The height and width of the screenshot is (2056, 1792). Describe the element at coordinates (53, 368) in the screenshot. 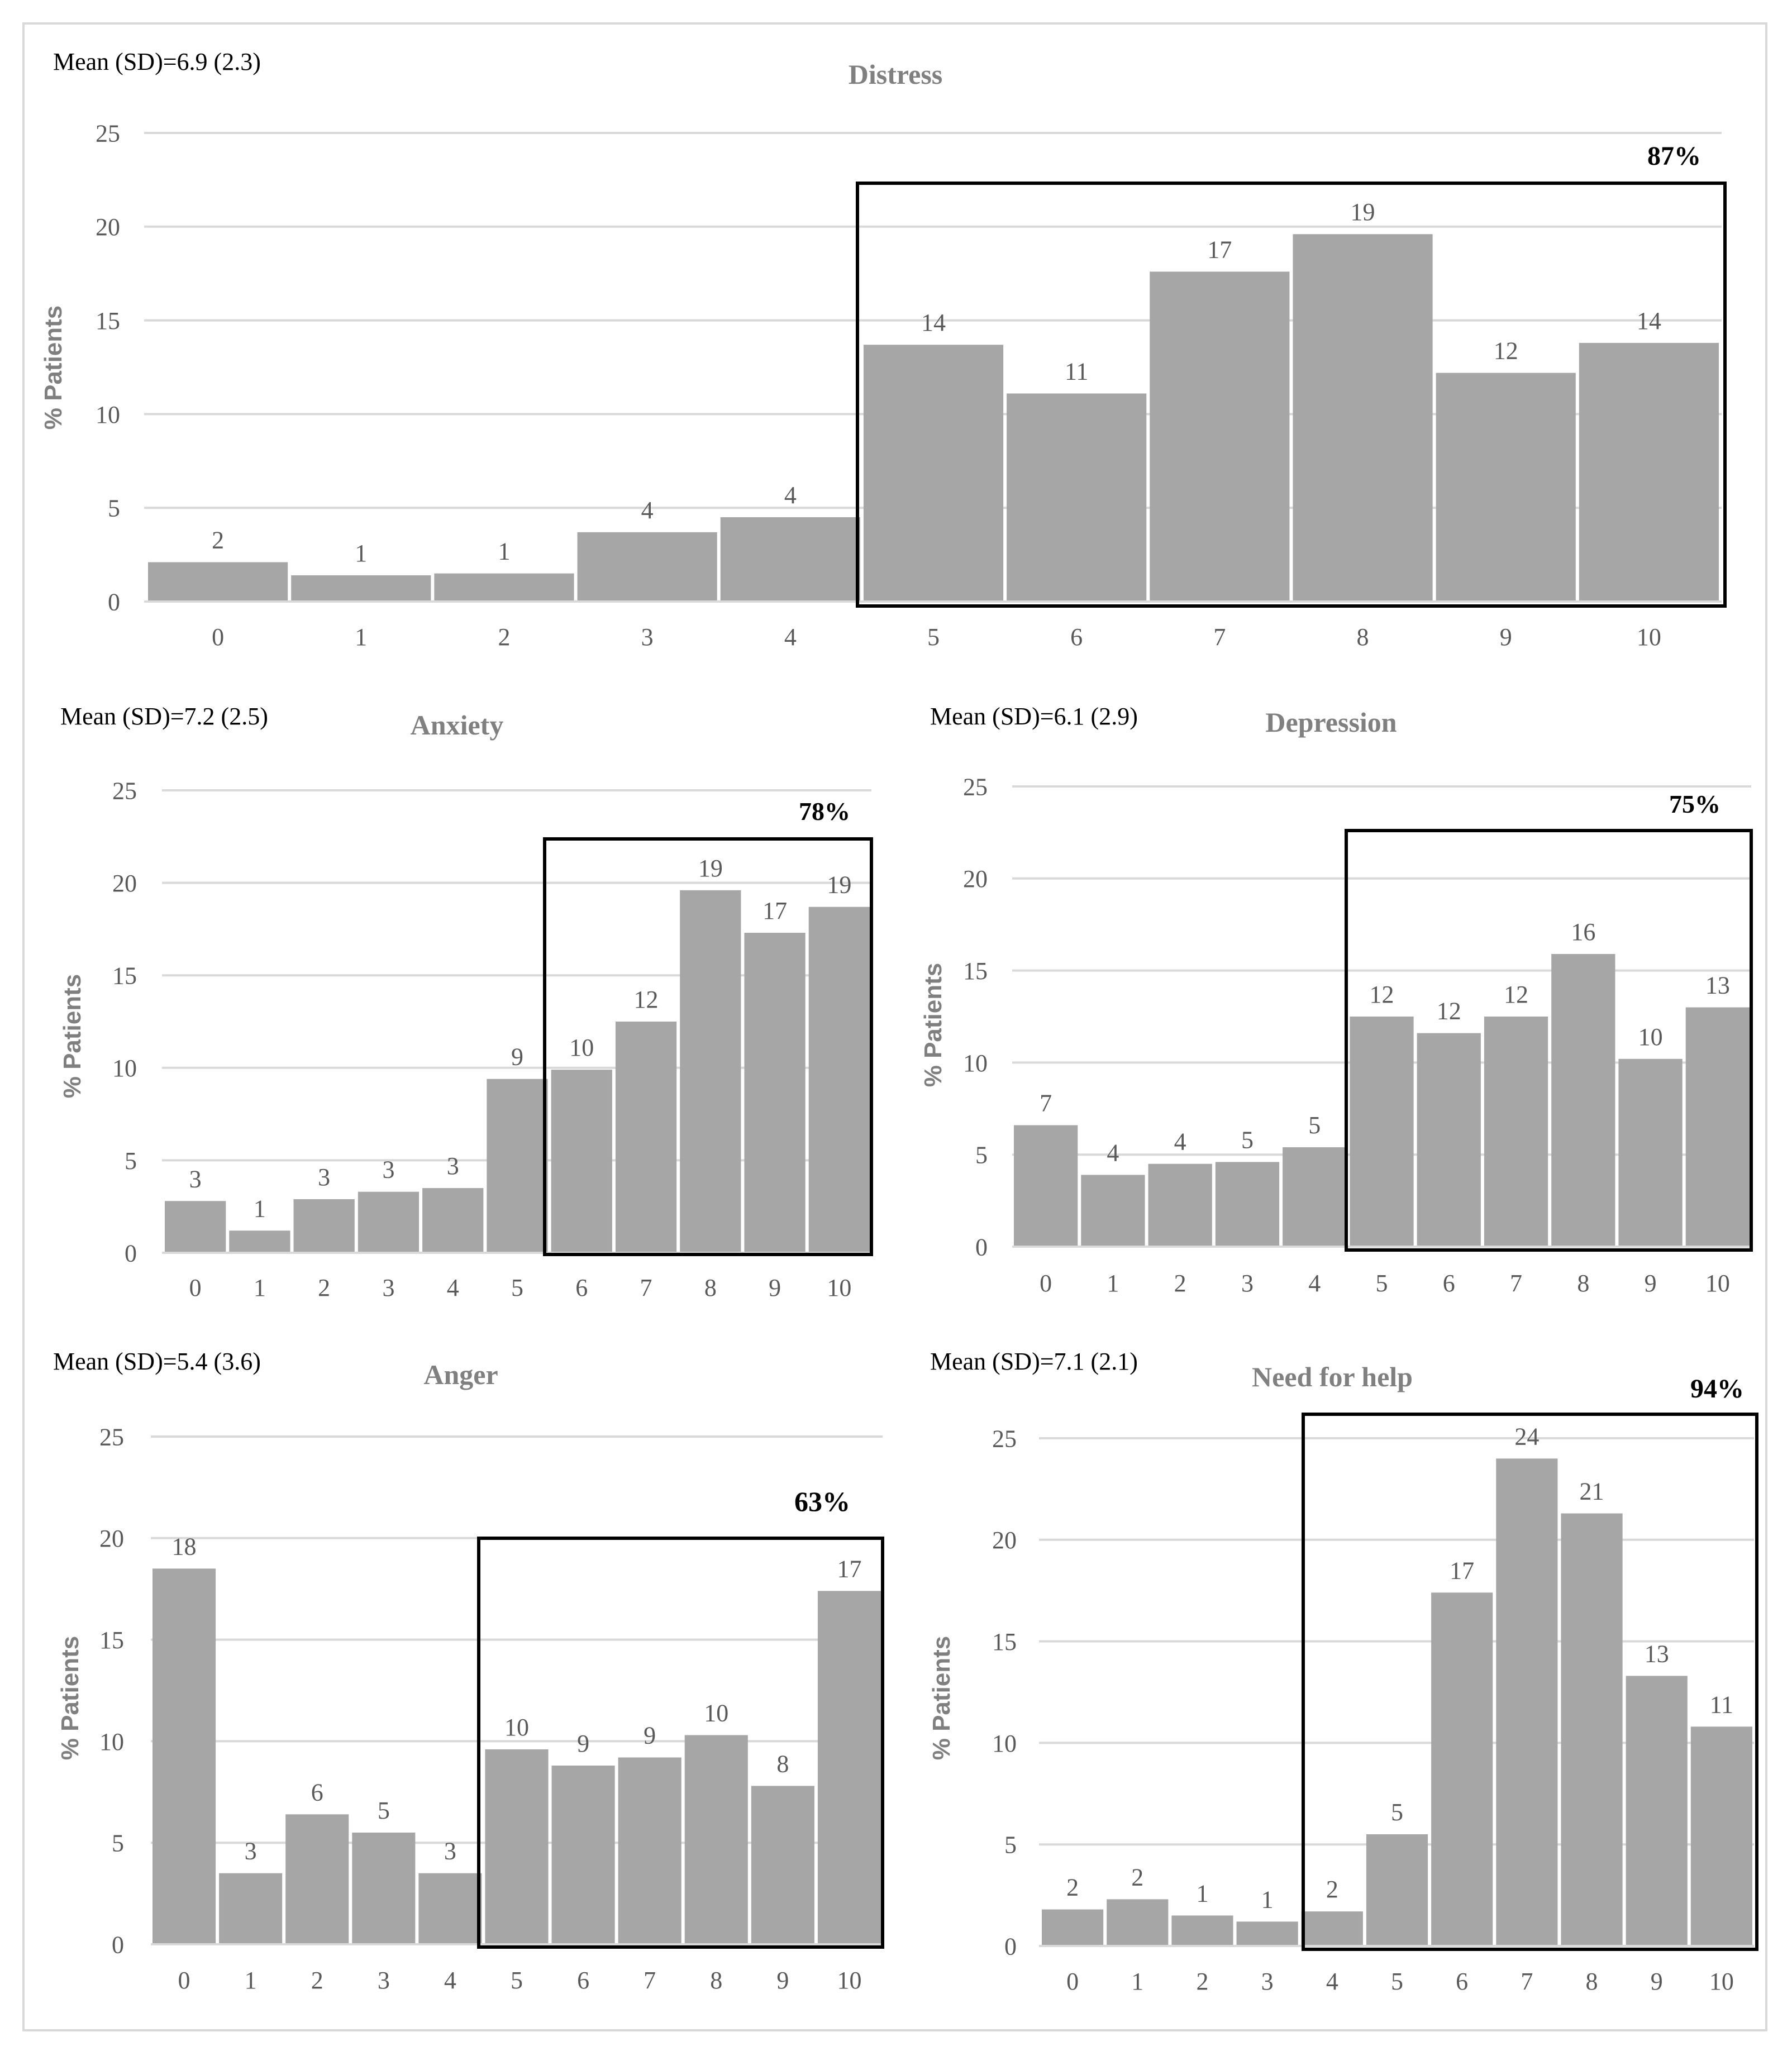

I see `y-axis-label: % Patients` at that location.